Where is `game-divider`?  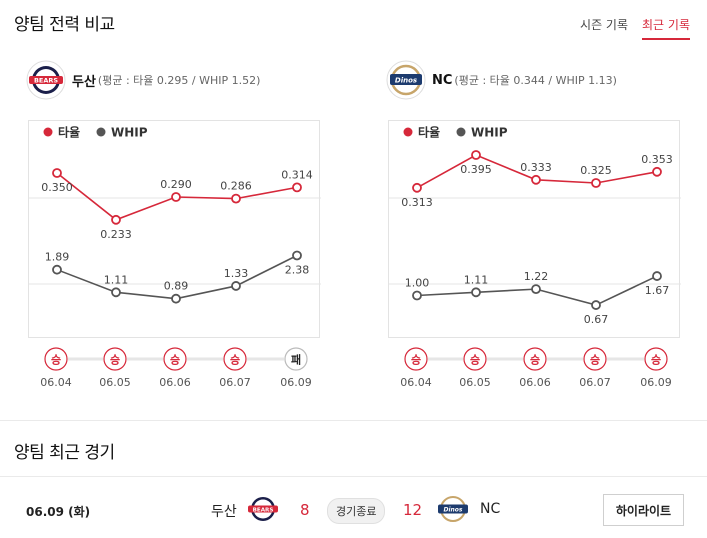
game-divider is located at coordinates (353, 476).